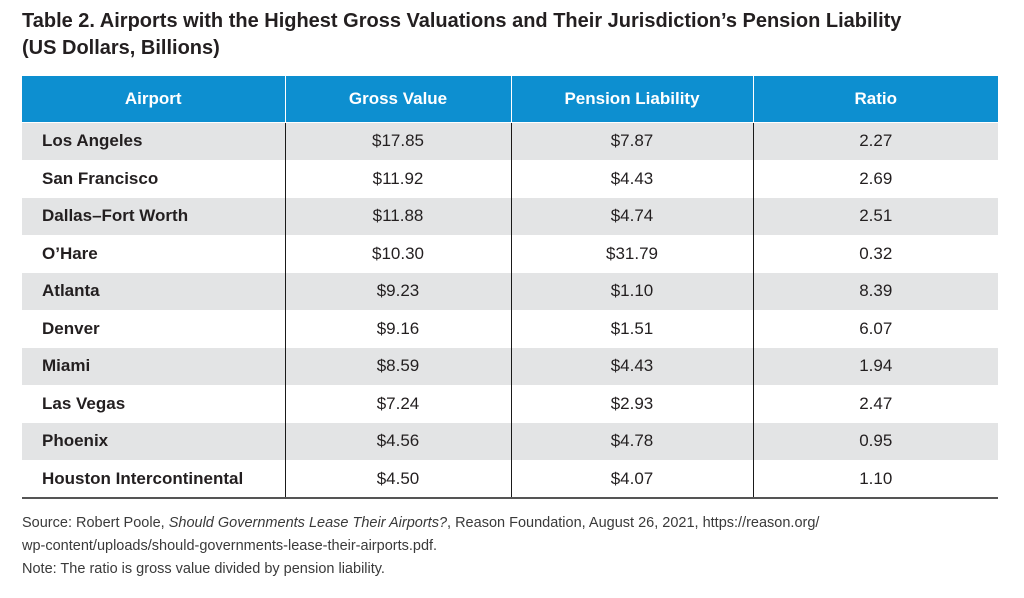 Image resolution: width=1024 pixels, height=598 pixels. What do you see at coordinates (397, 366) in the screenshot?
I see `cell-gross-value: $8.59` at bounding box center [397, 366].